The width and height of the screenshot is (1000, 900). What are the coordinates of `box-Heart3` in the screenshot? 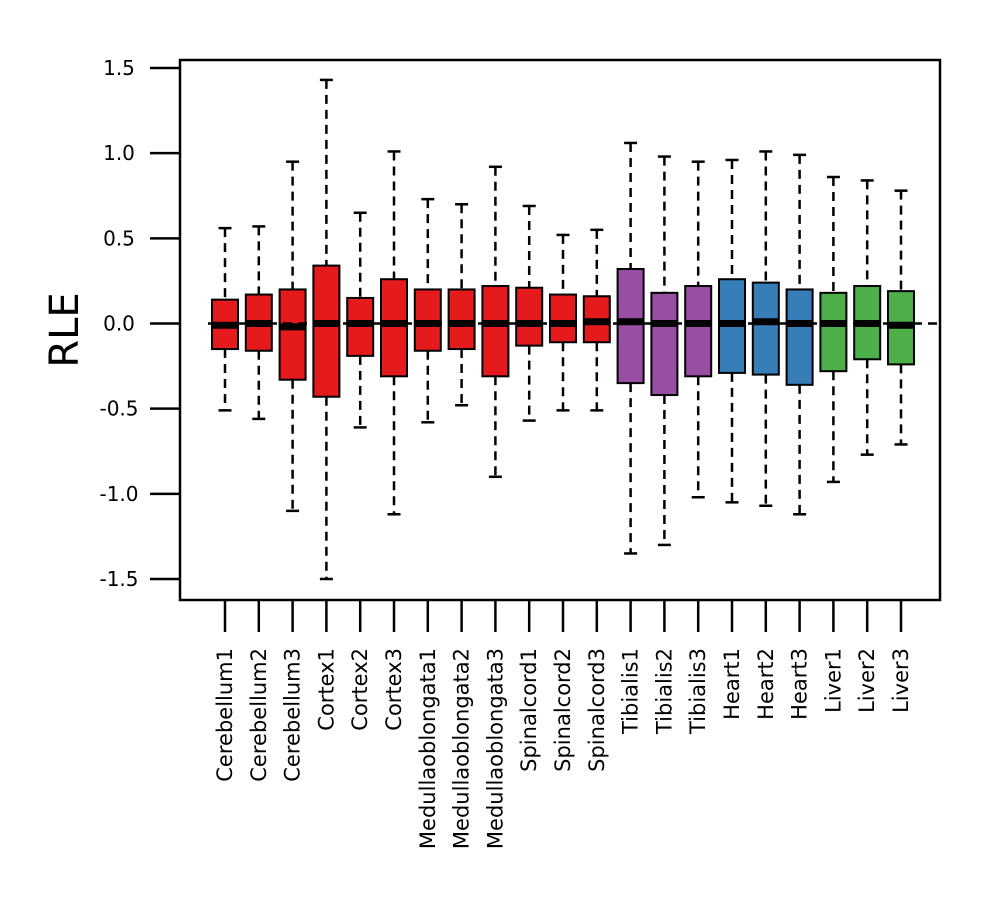 It's located at (799, 334).